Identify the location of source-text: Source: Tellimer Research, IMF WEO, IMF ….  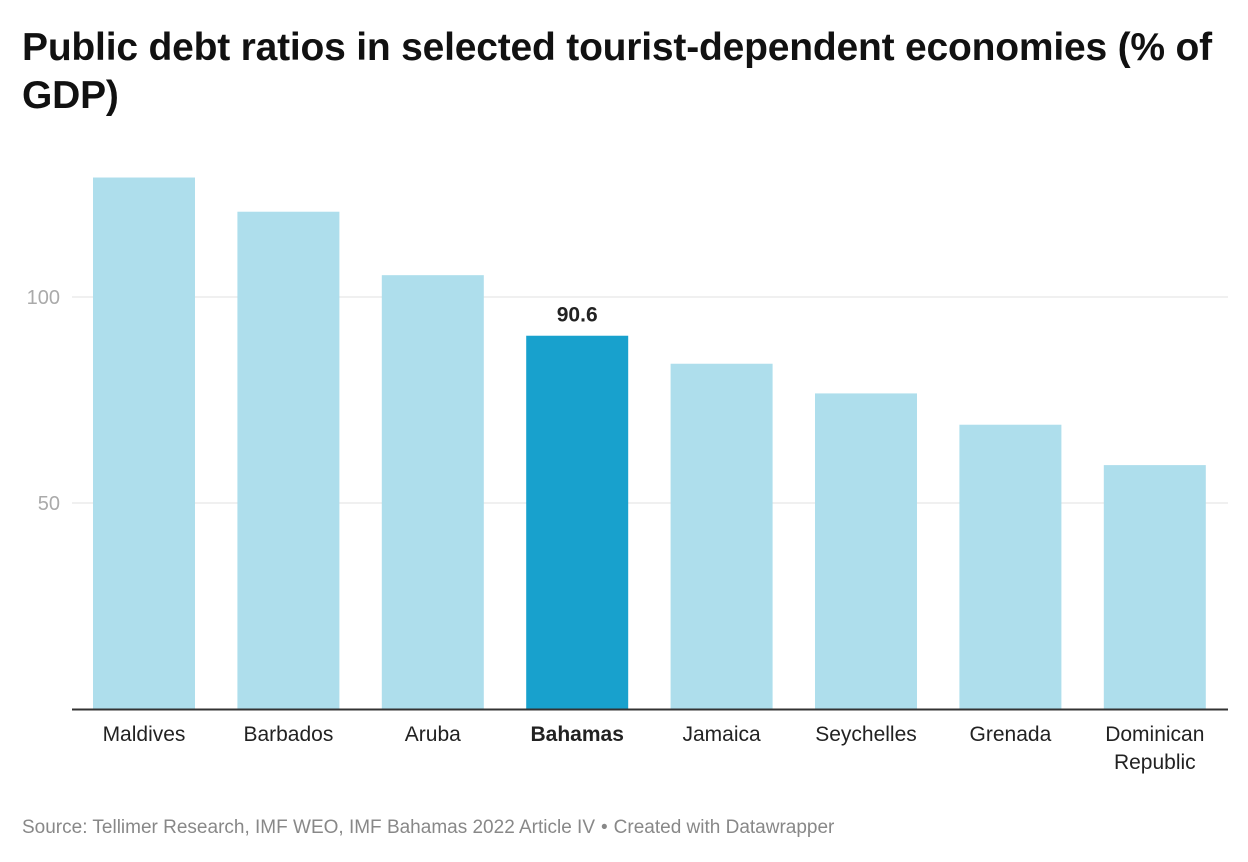
(309, 827).